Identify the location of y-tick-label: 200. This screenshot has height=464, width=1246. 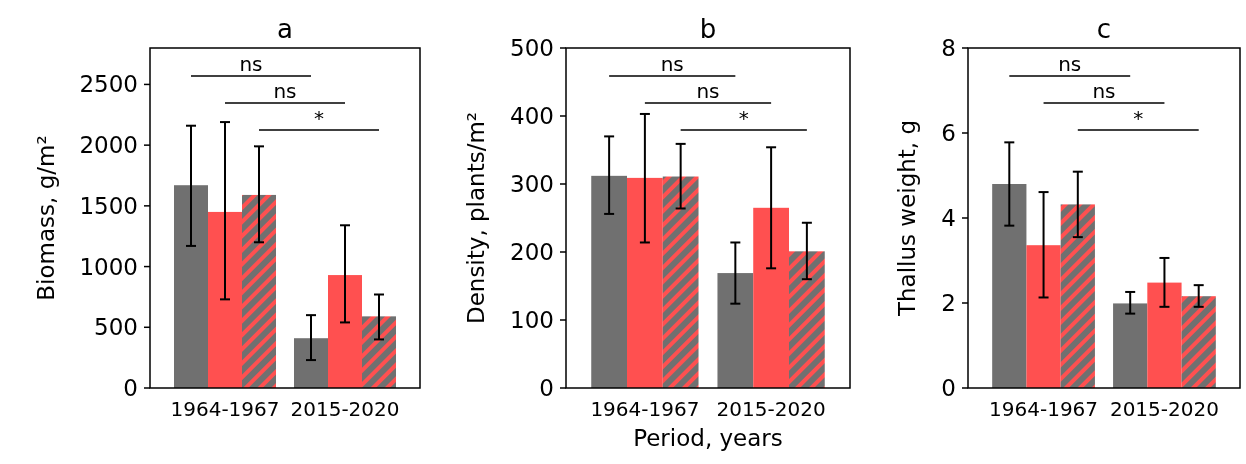
(532, 252).